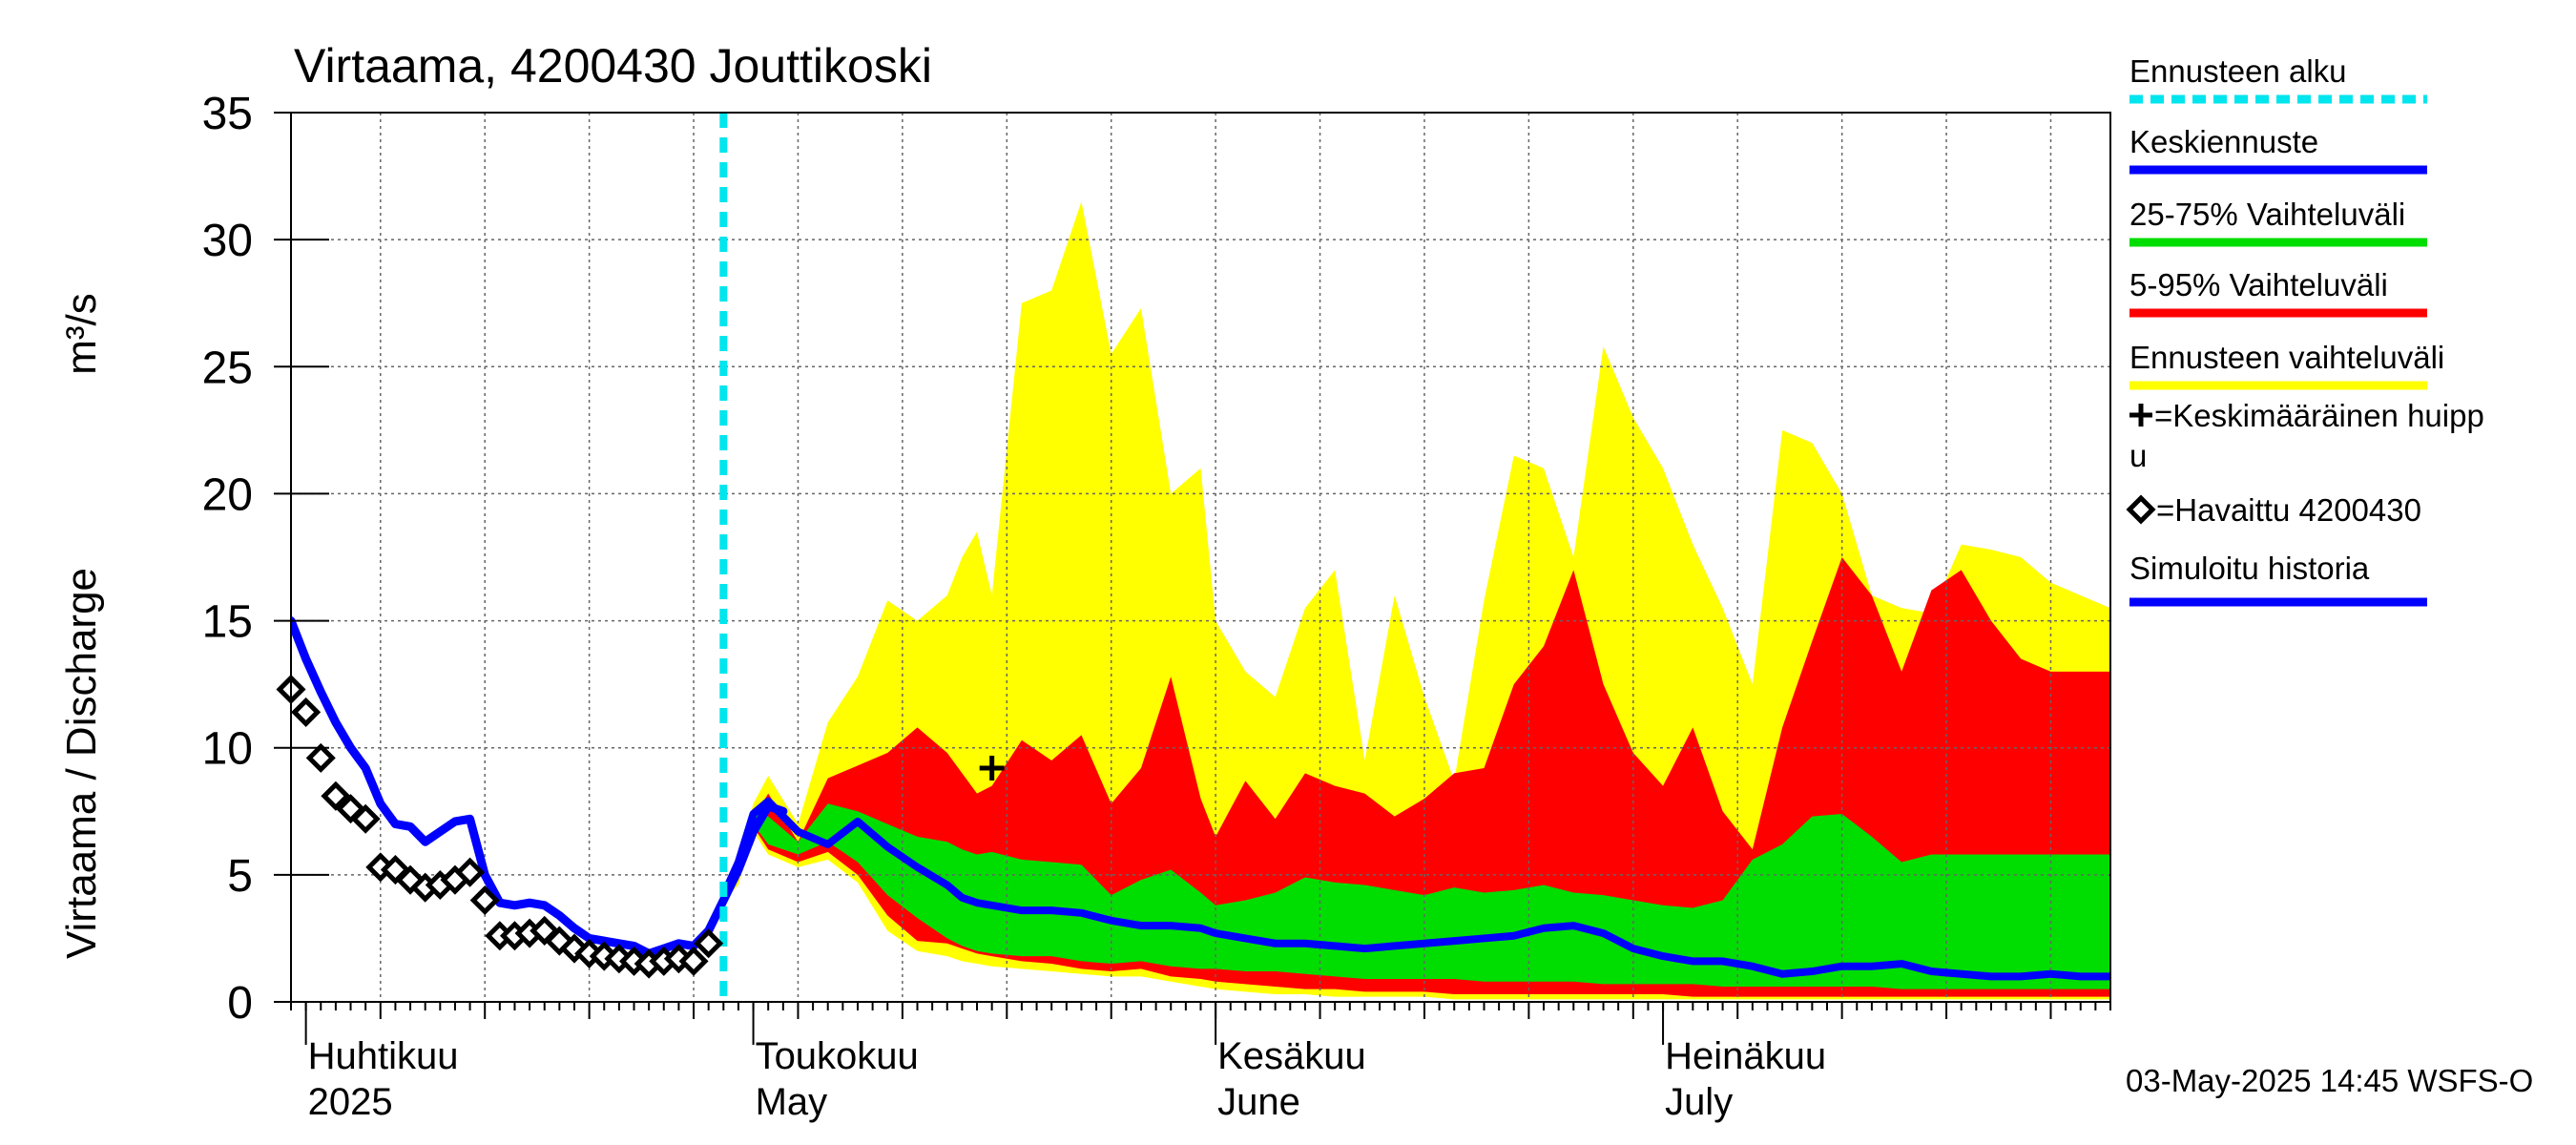 Image resolution: width=2576 pixels, height=1145 pixels. Describe the element at coordinates (383, 1056) in the screenshot. I see `x-month-label: Huhtikuu` at that location.